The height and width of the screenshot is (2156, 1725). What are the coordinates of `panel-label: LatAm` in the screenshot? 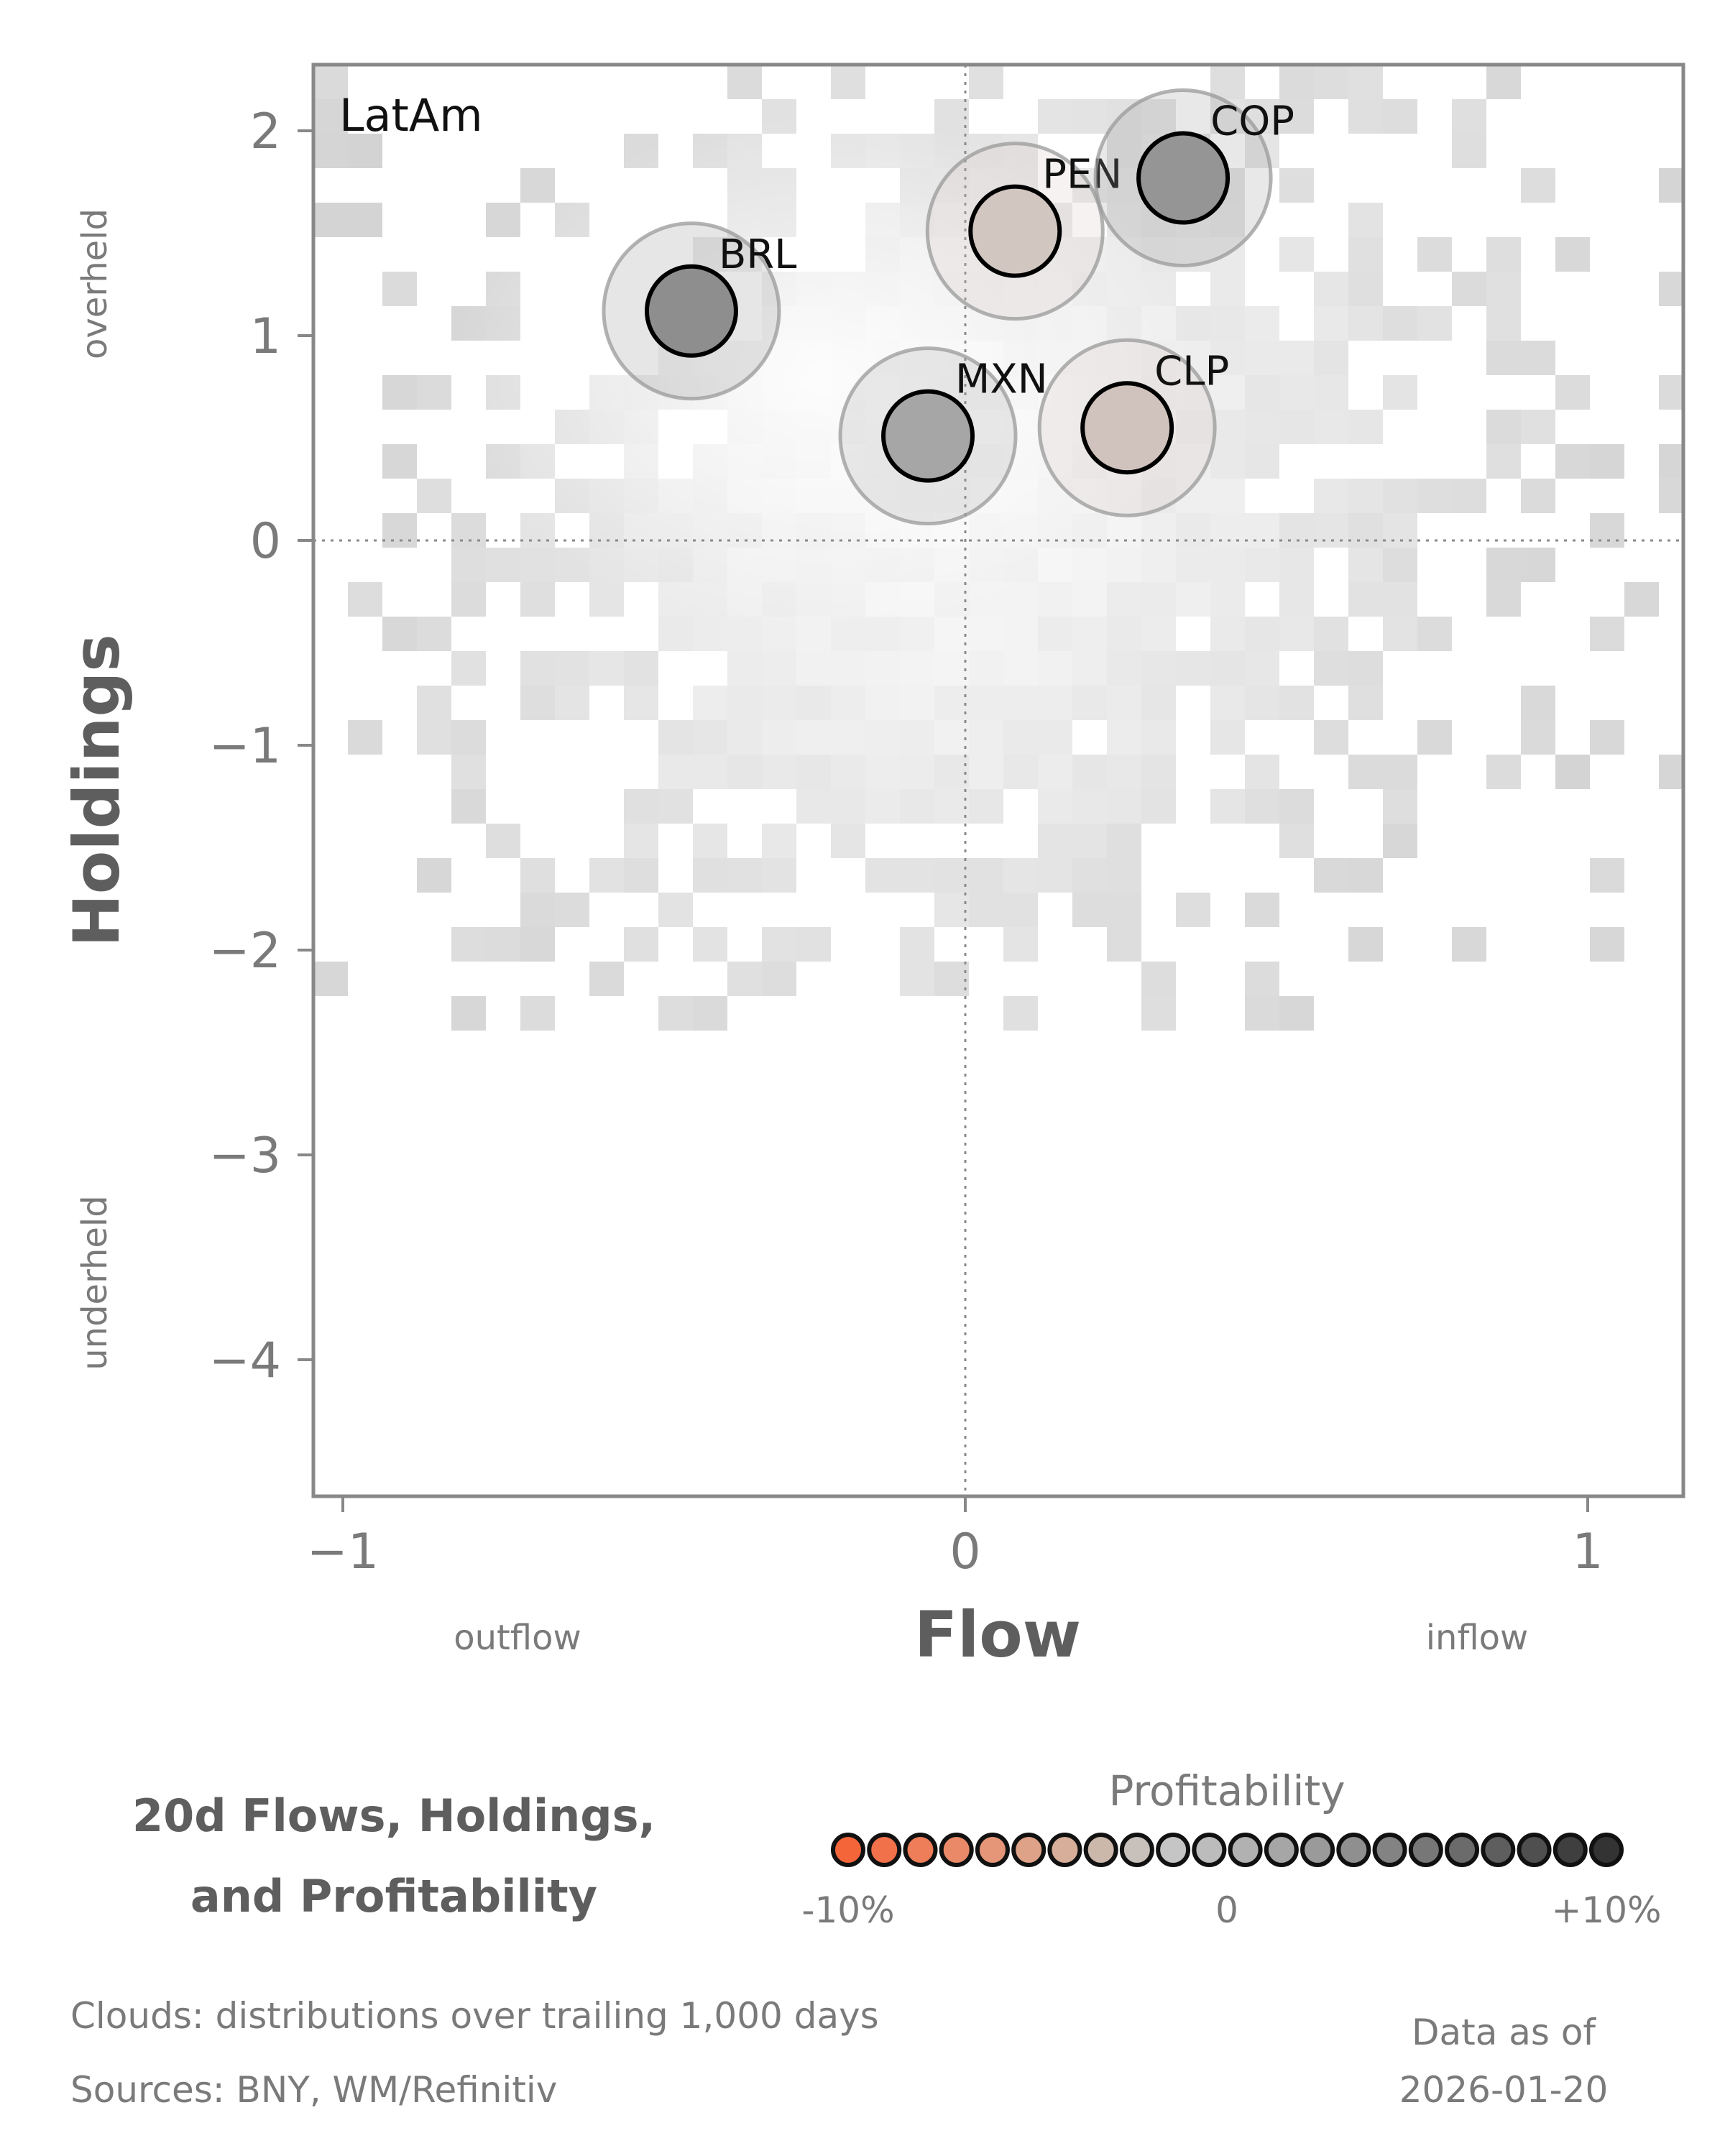 It's located at (411, 116).